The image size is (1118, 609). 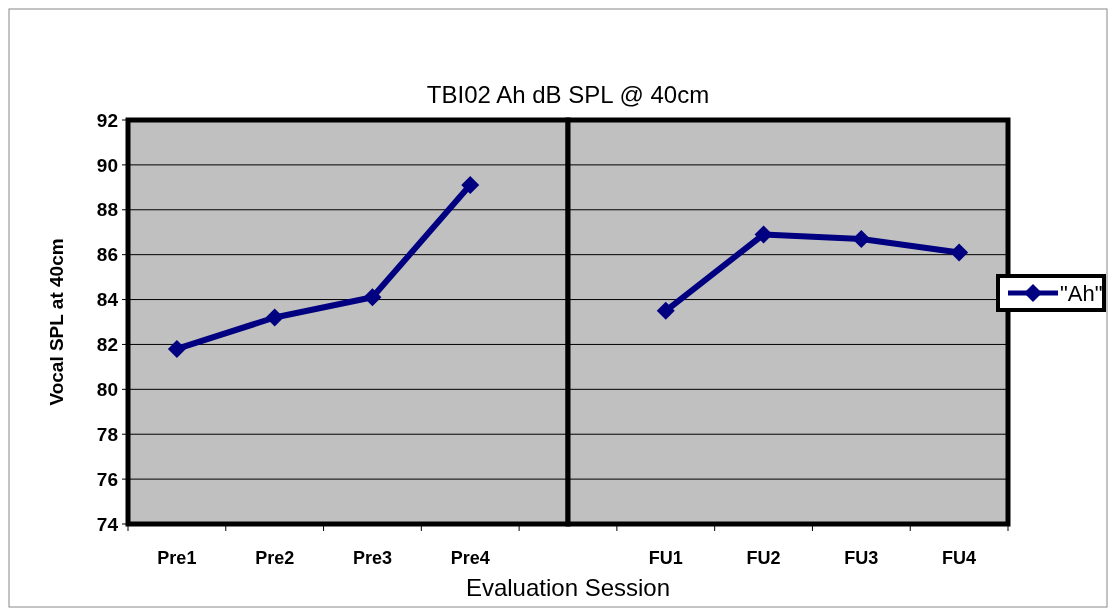 What do you see at coordinates (470, 558) in the screenshot?
I see `x-tick-label: Pre4` at bounding box center [470, 558].